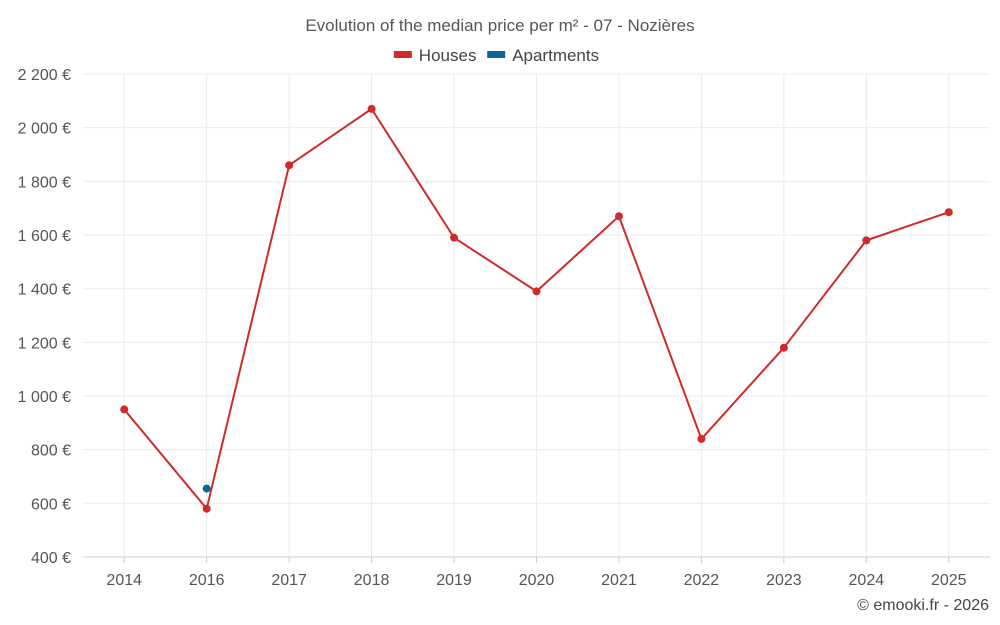 The width and height of the screenshot is (1000, 625). Describe the element at coordinates (784, 580) in the screenshot. I see `x-tick-label: 2023` at that location.